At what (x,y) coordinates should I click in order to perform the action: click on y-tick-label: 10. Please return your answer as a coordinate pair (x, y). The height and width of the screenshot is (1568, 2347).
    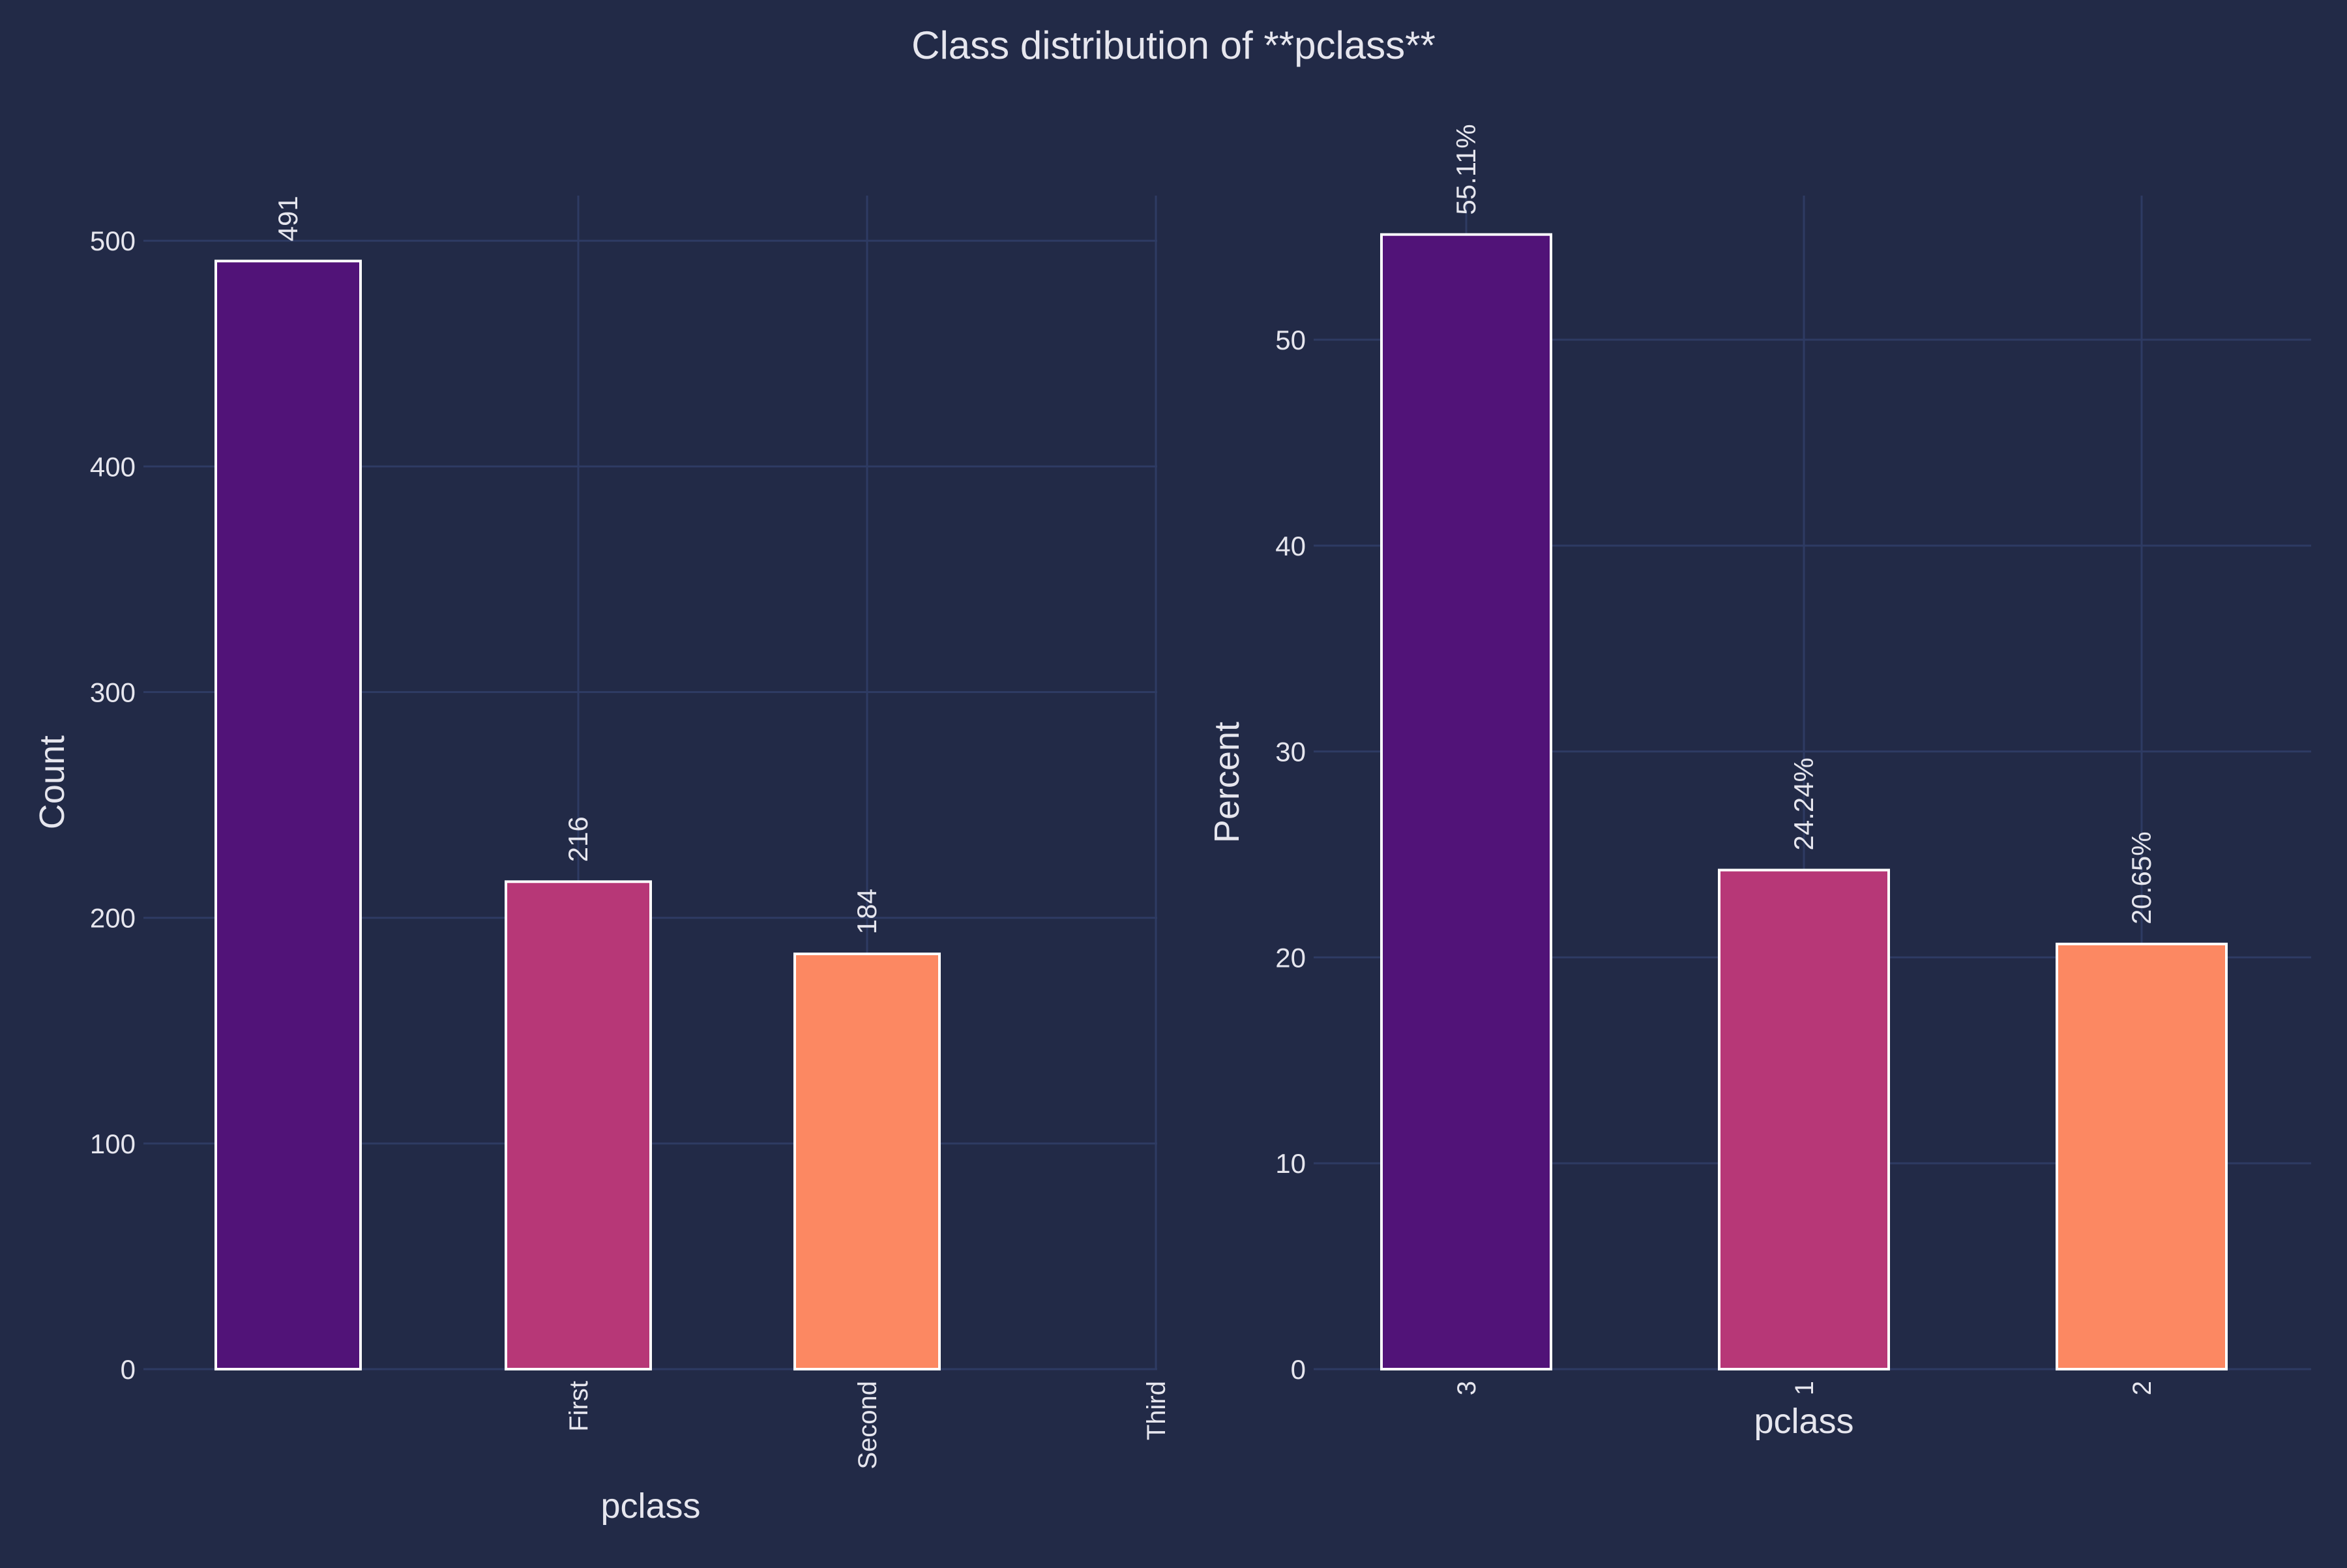
    Looking at the image, I should click on (1290, 1164).